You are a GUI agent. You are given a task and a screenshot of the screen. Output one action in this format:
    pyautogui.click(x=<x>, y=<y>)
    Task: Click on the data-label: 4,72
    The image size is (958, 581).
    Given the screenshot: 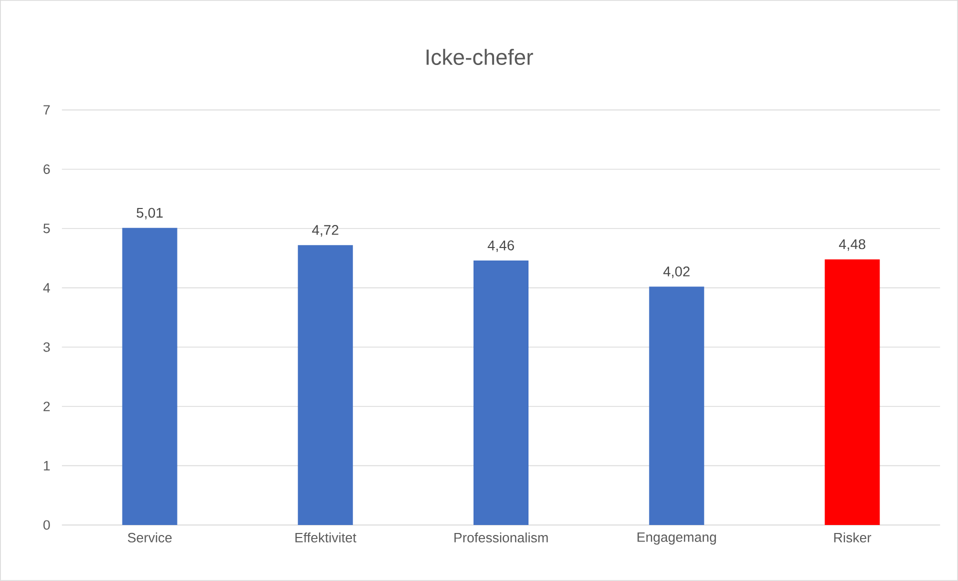 What is the action you would take?
    pyautogui.click(x=325, y=231)
    